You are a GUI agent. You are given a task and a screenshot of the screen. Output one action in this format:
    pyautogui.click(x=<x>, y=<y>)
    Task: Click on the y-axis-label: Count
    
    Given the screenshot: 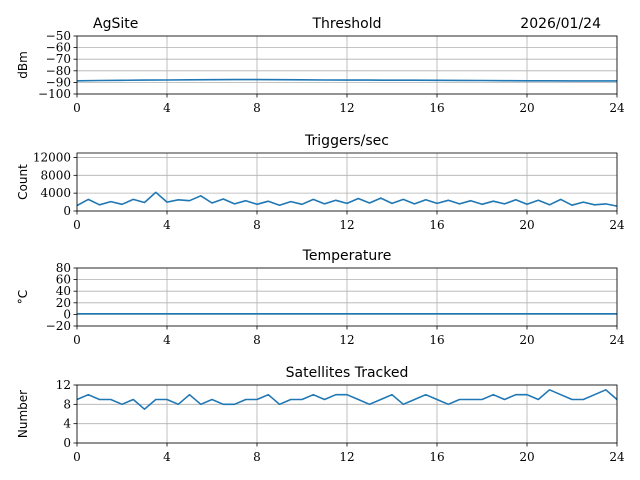 What is the action you would take?
    pyautogui.click(x=23, y=182)
    